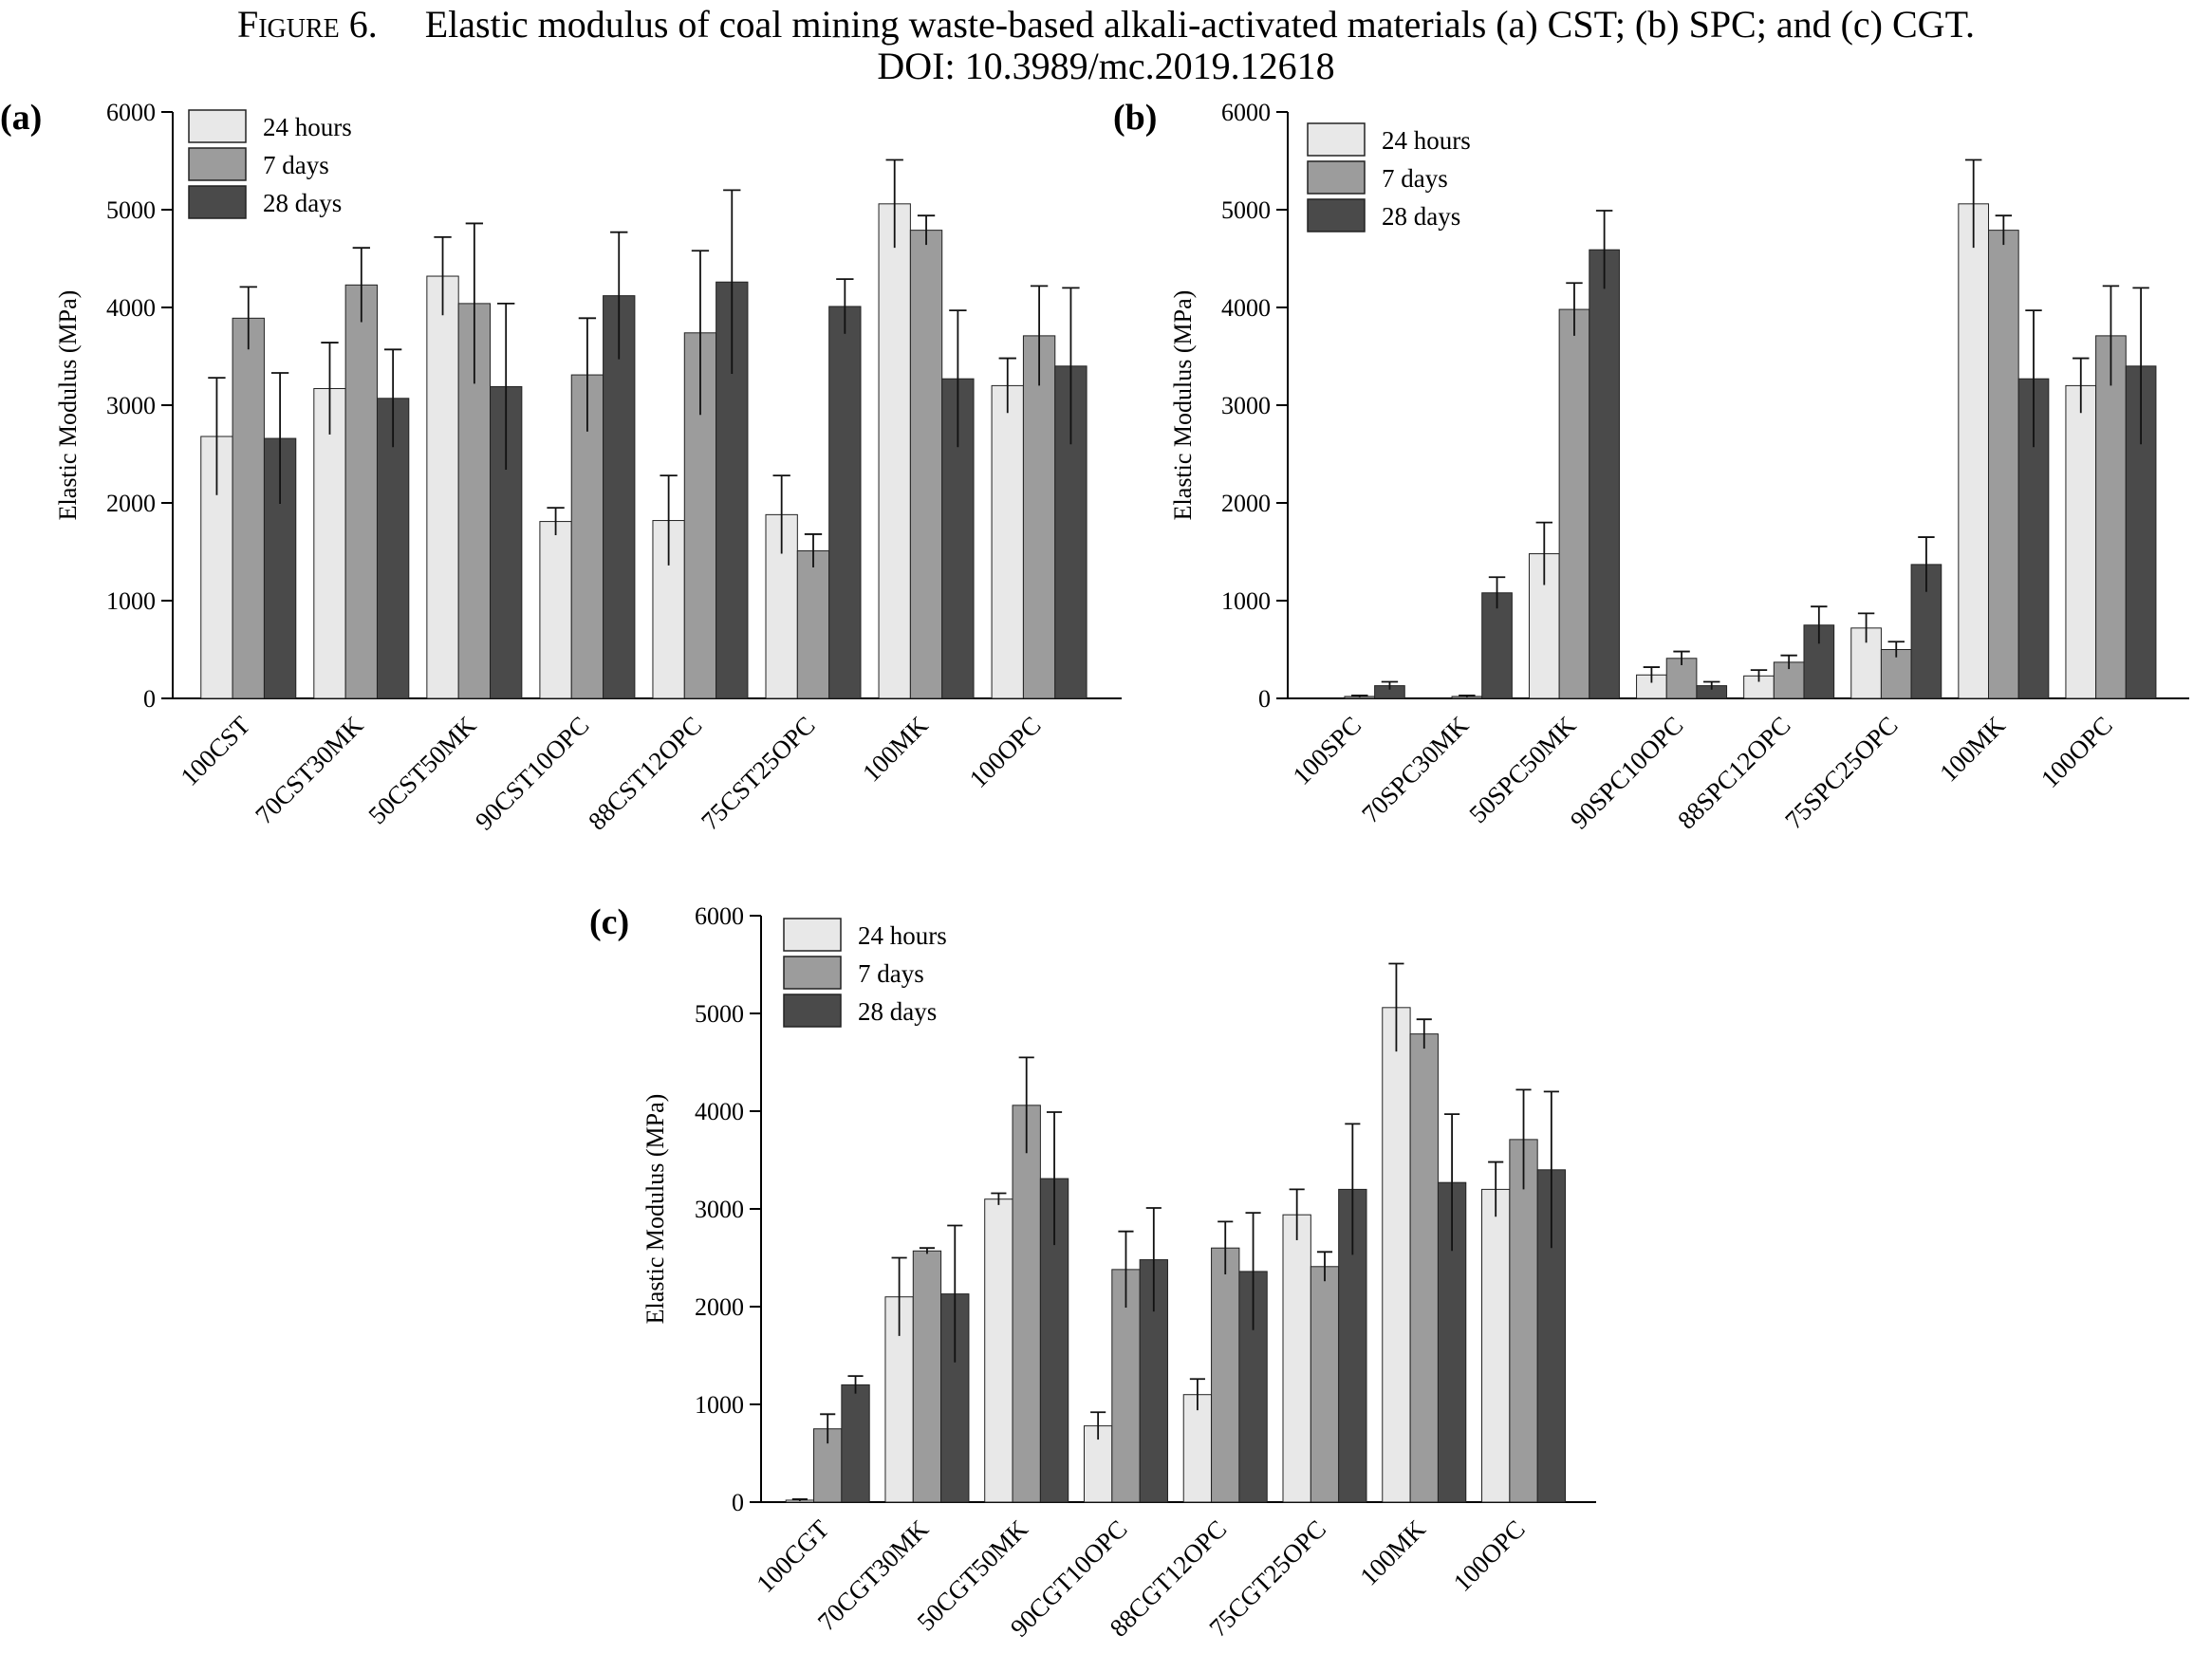  Describe the element at coordinates (609, 922) in the screenshot. I see `panel-label: (c)` at that location.